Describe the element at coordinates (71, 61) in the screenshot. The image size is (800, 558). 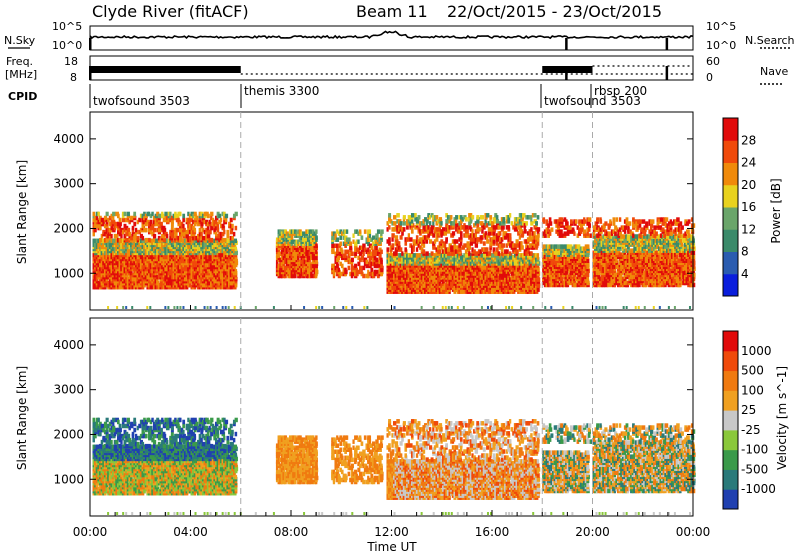
I see `freq-left-tick-top: 18` at that location.